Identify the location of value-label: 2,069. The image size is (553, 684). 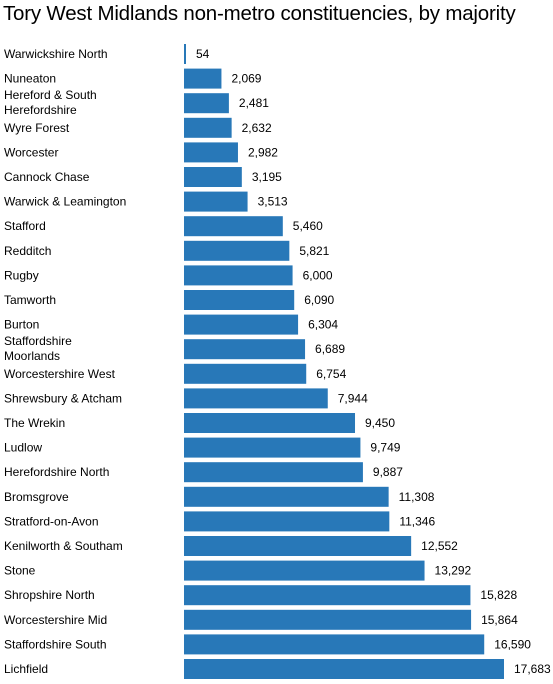
(246, 79).